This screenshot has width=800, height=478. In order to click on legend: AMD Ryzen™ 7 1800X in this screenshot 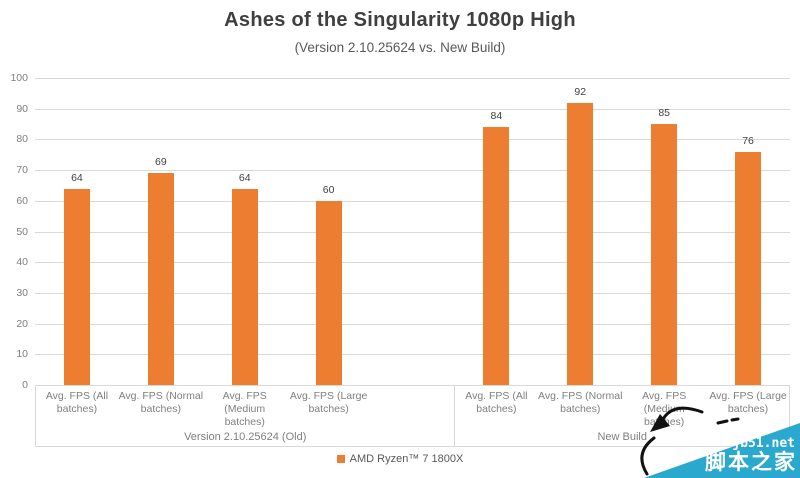, I will do `click(400, 459)`.